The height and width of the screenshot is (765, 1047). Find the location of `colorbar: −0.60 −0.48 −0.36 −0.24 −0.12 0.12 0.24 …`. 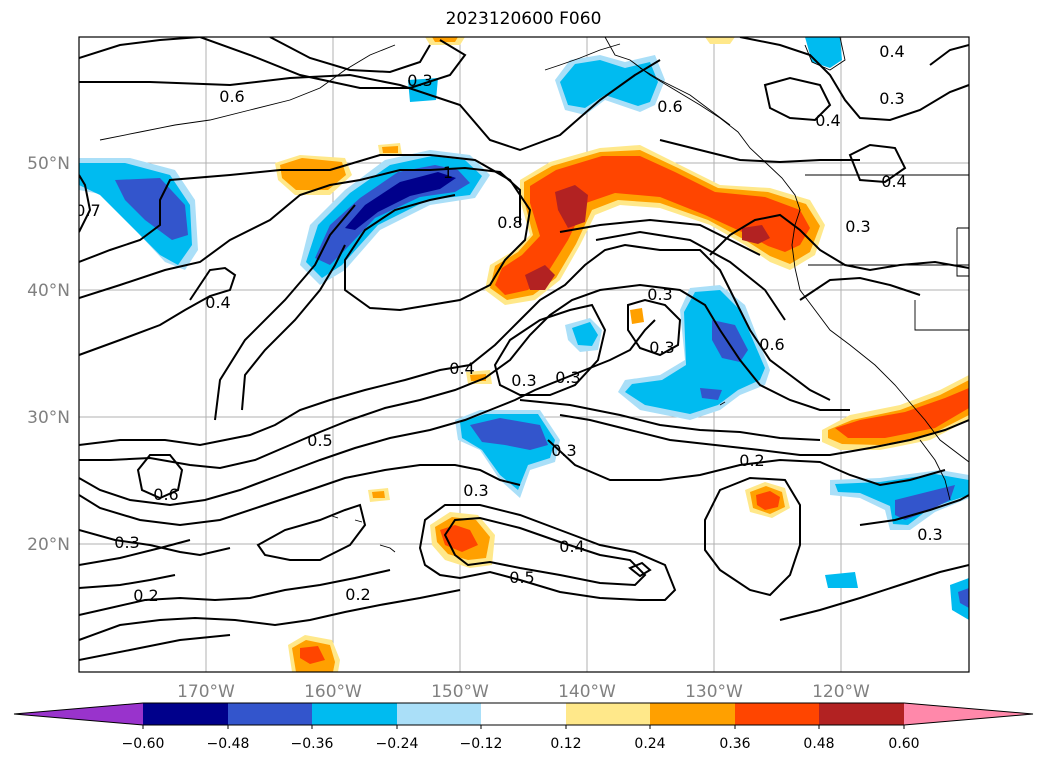

colorbar: −0.60 −0.48 −0.36 −0.24 −0.12 0.12 0.24 … is located at coordinates (523, 727).